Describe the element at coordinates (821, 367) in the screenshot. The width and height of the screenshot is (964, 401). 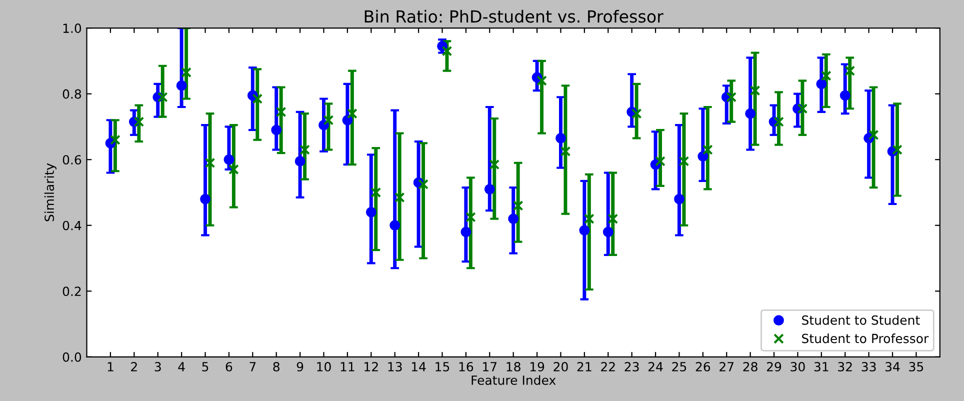
I see `x-tick-label: 31` at that location.